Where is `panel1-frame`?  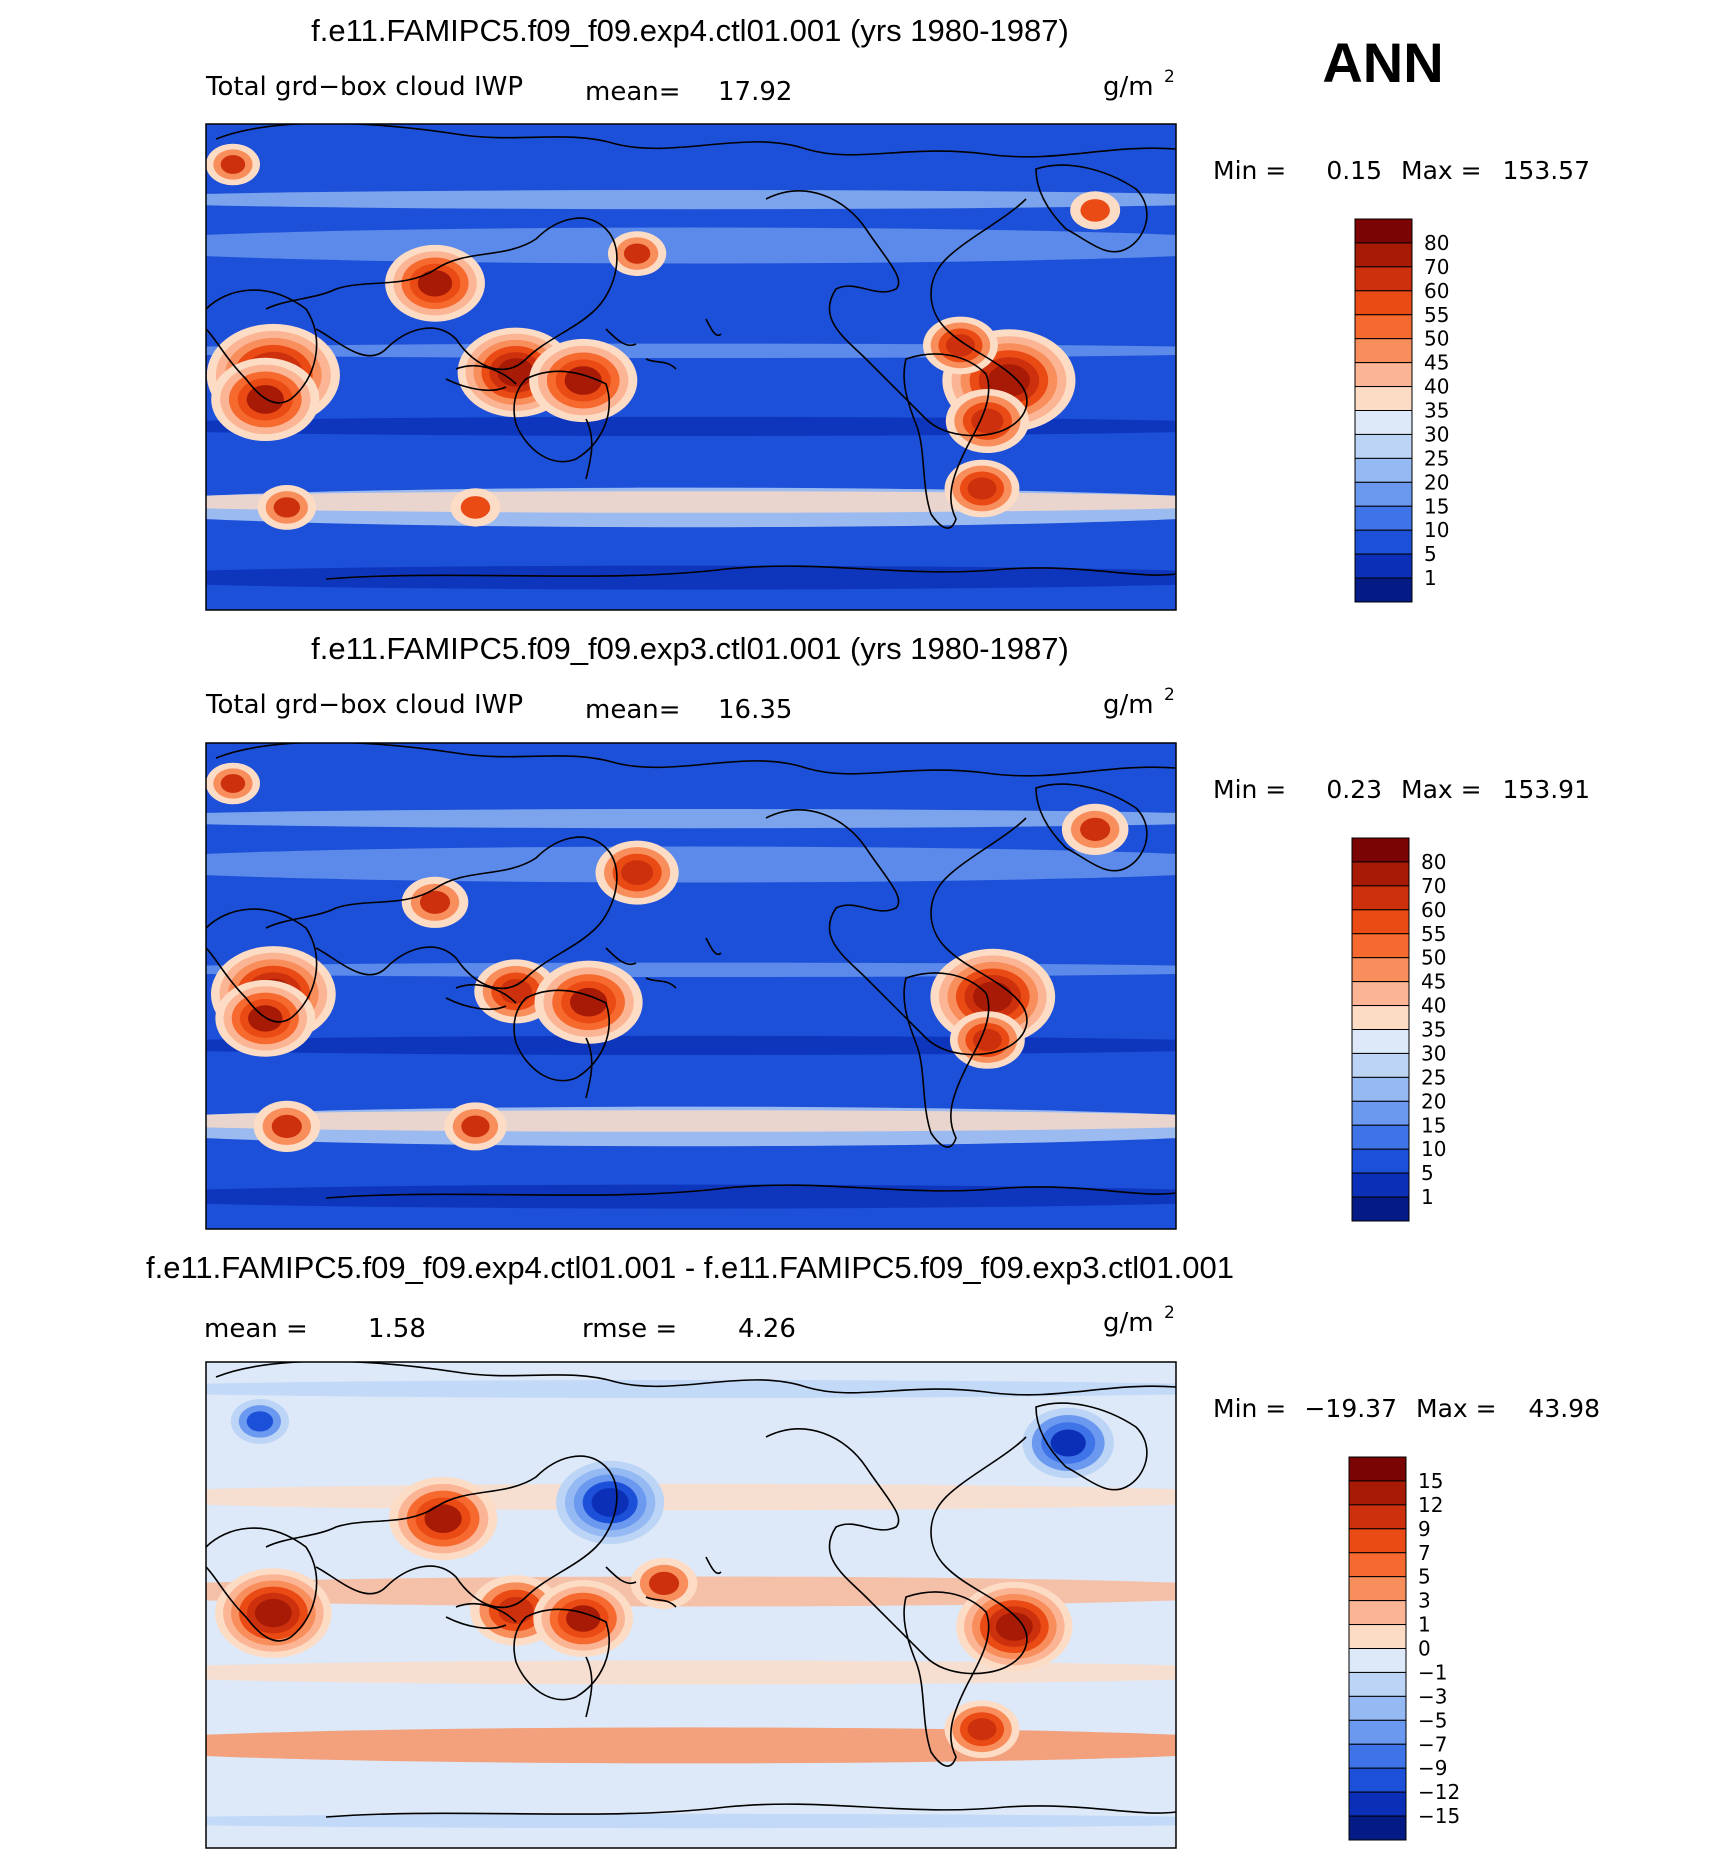 panel1-frame is located at coordinates (691, 367).